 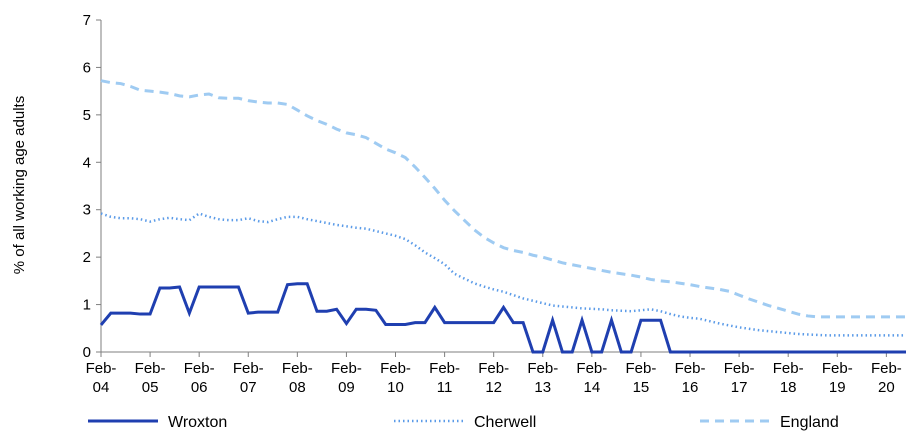 I want to click on x-tick-label-line2: 19, so click(x=837, y=387).